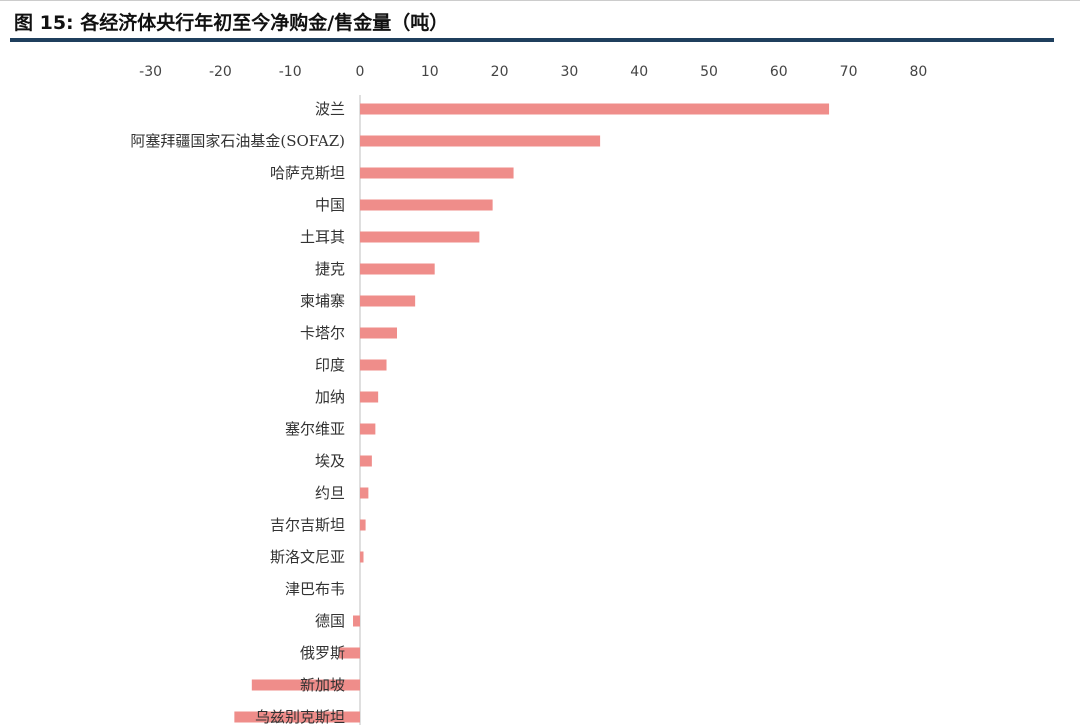 Image resolution: width=1080 pixels, height=725 pixels. What do you see at coordinates (532, 40) in the screenshot?
I see `title-rule` at bounding box center [532, 40].